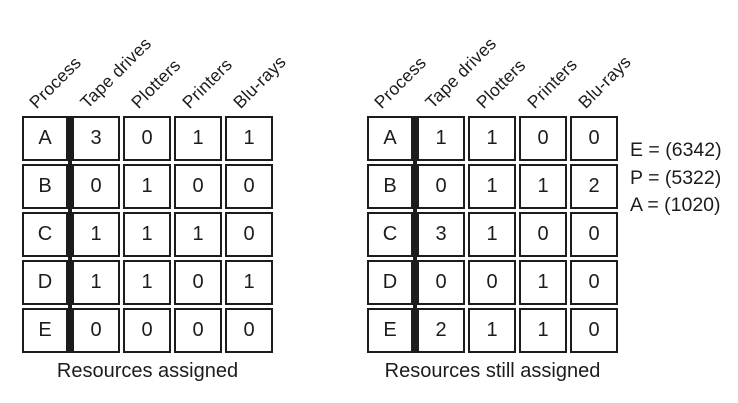 Image resolution: width=738 pixels, height=403 pixels. I want to click on vector-annotations: E = (6342) P = (5322) A = (1020), so click(676, 178).